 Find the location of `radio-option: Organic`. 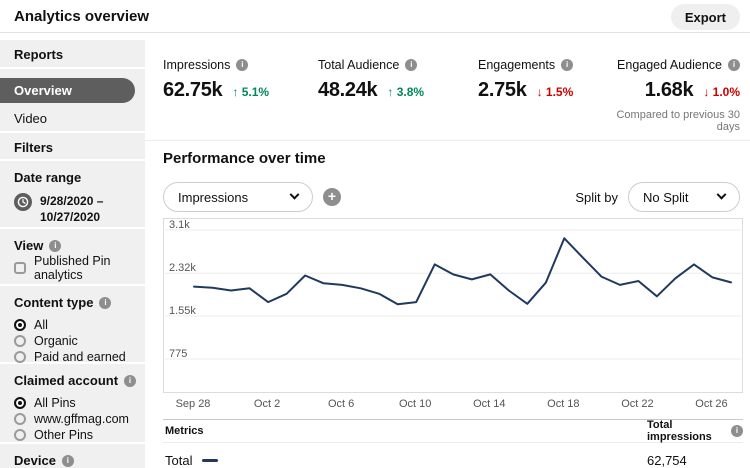

radio-option: Organic is located at coordinates (79, 341).